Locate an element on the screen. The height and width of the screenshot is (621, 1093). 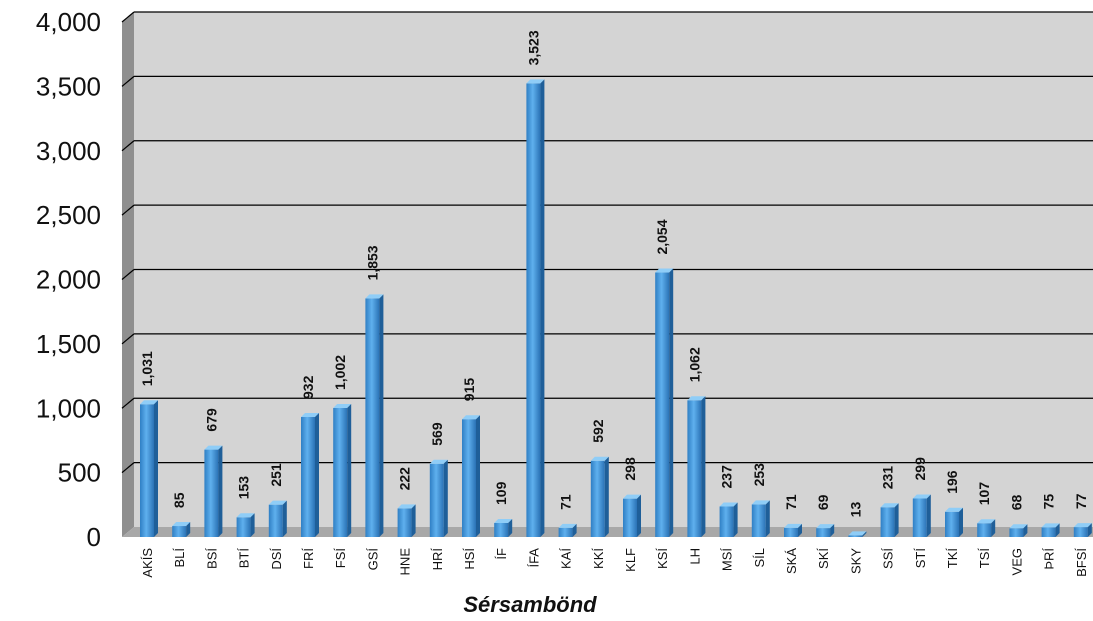
x-tick-label: ÍFA is located at coordinates (533, 558).